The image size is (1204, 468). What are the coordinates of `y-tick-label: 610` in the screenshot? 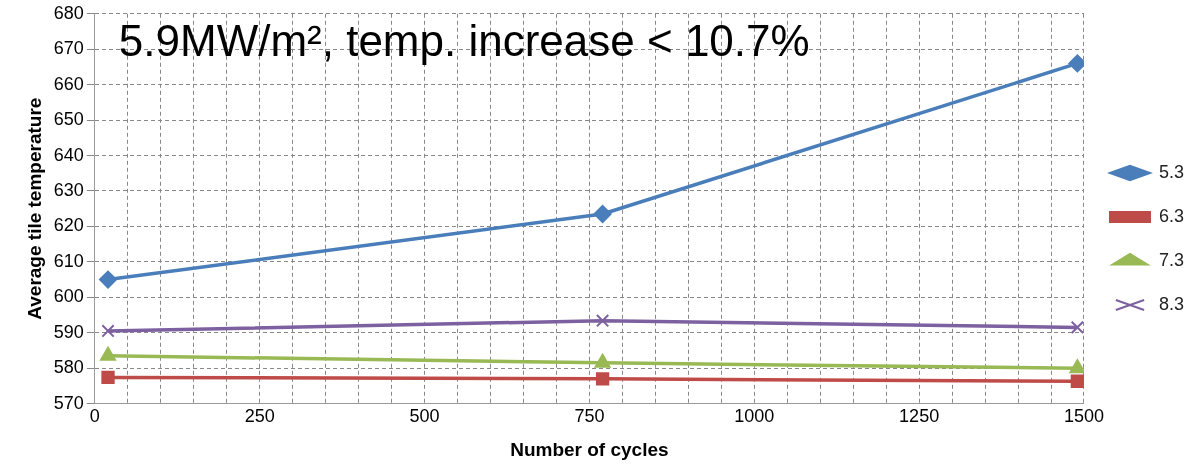 It's located at (68, 260).